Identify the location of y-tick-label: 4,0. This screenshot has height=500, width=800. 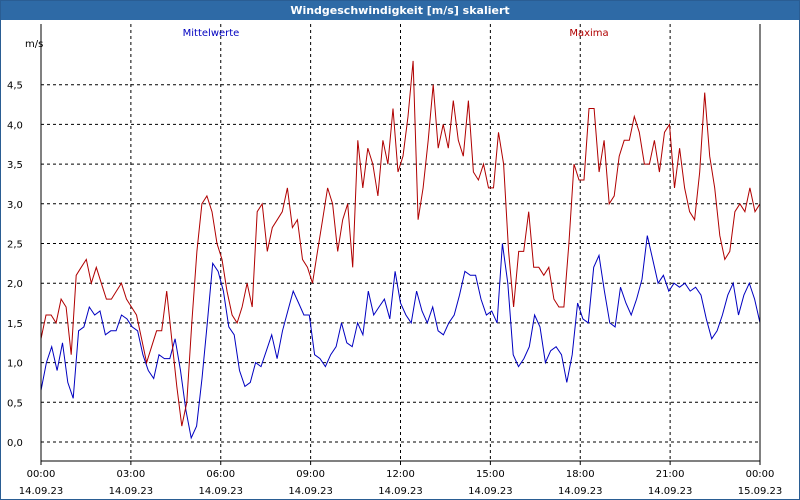
(15, 125).